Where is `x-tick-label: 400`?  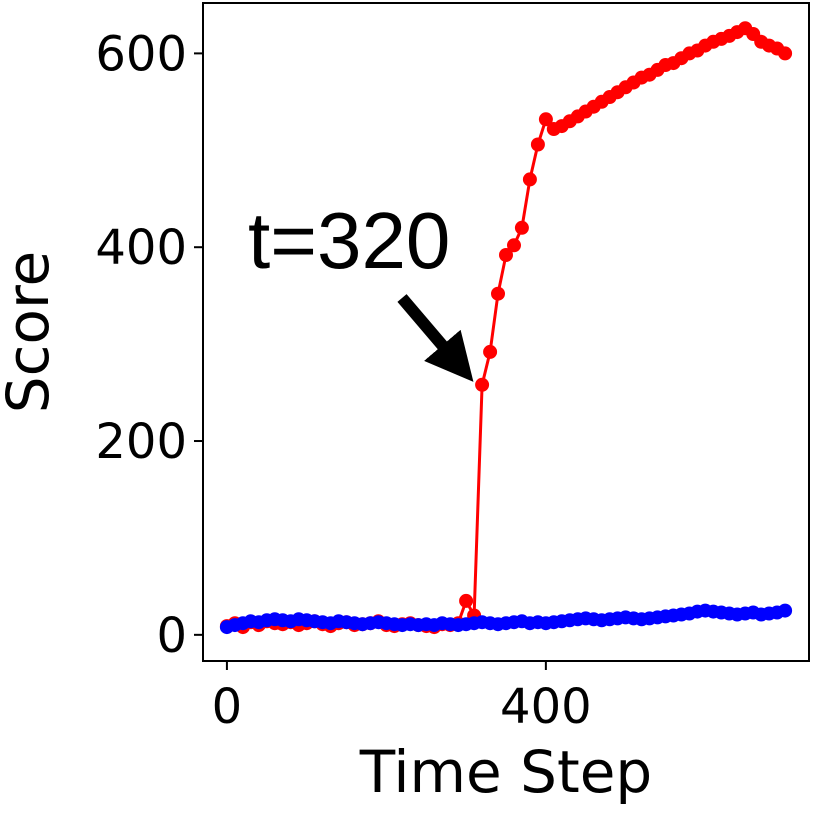
x-tick-label: 400 is located at coordinates (546, 707).